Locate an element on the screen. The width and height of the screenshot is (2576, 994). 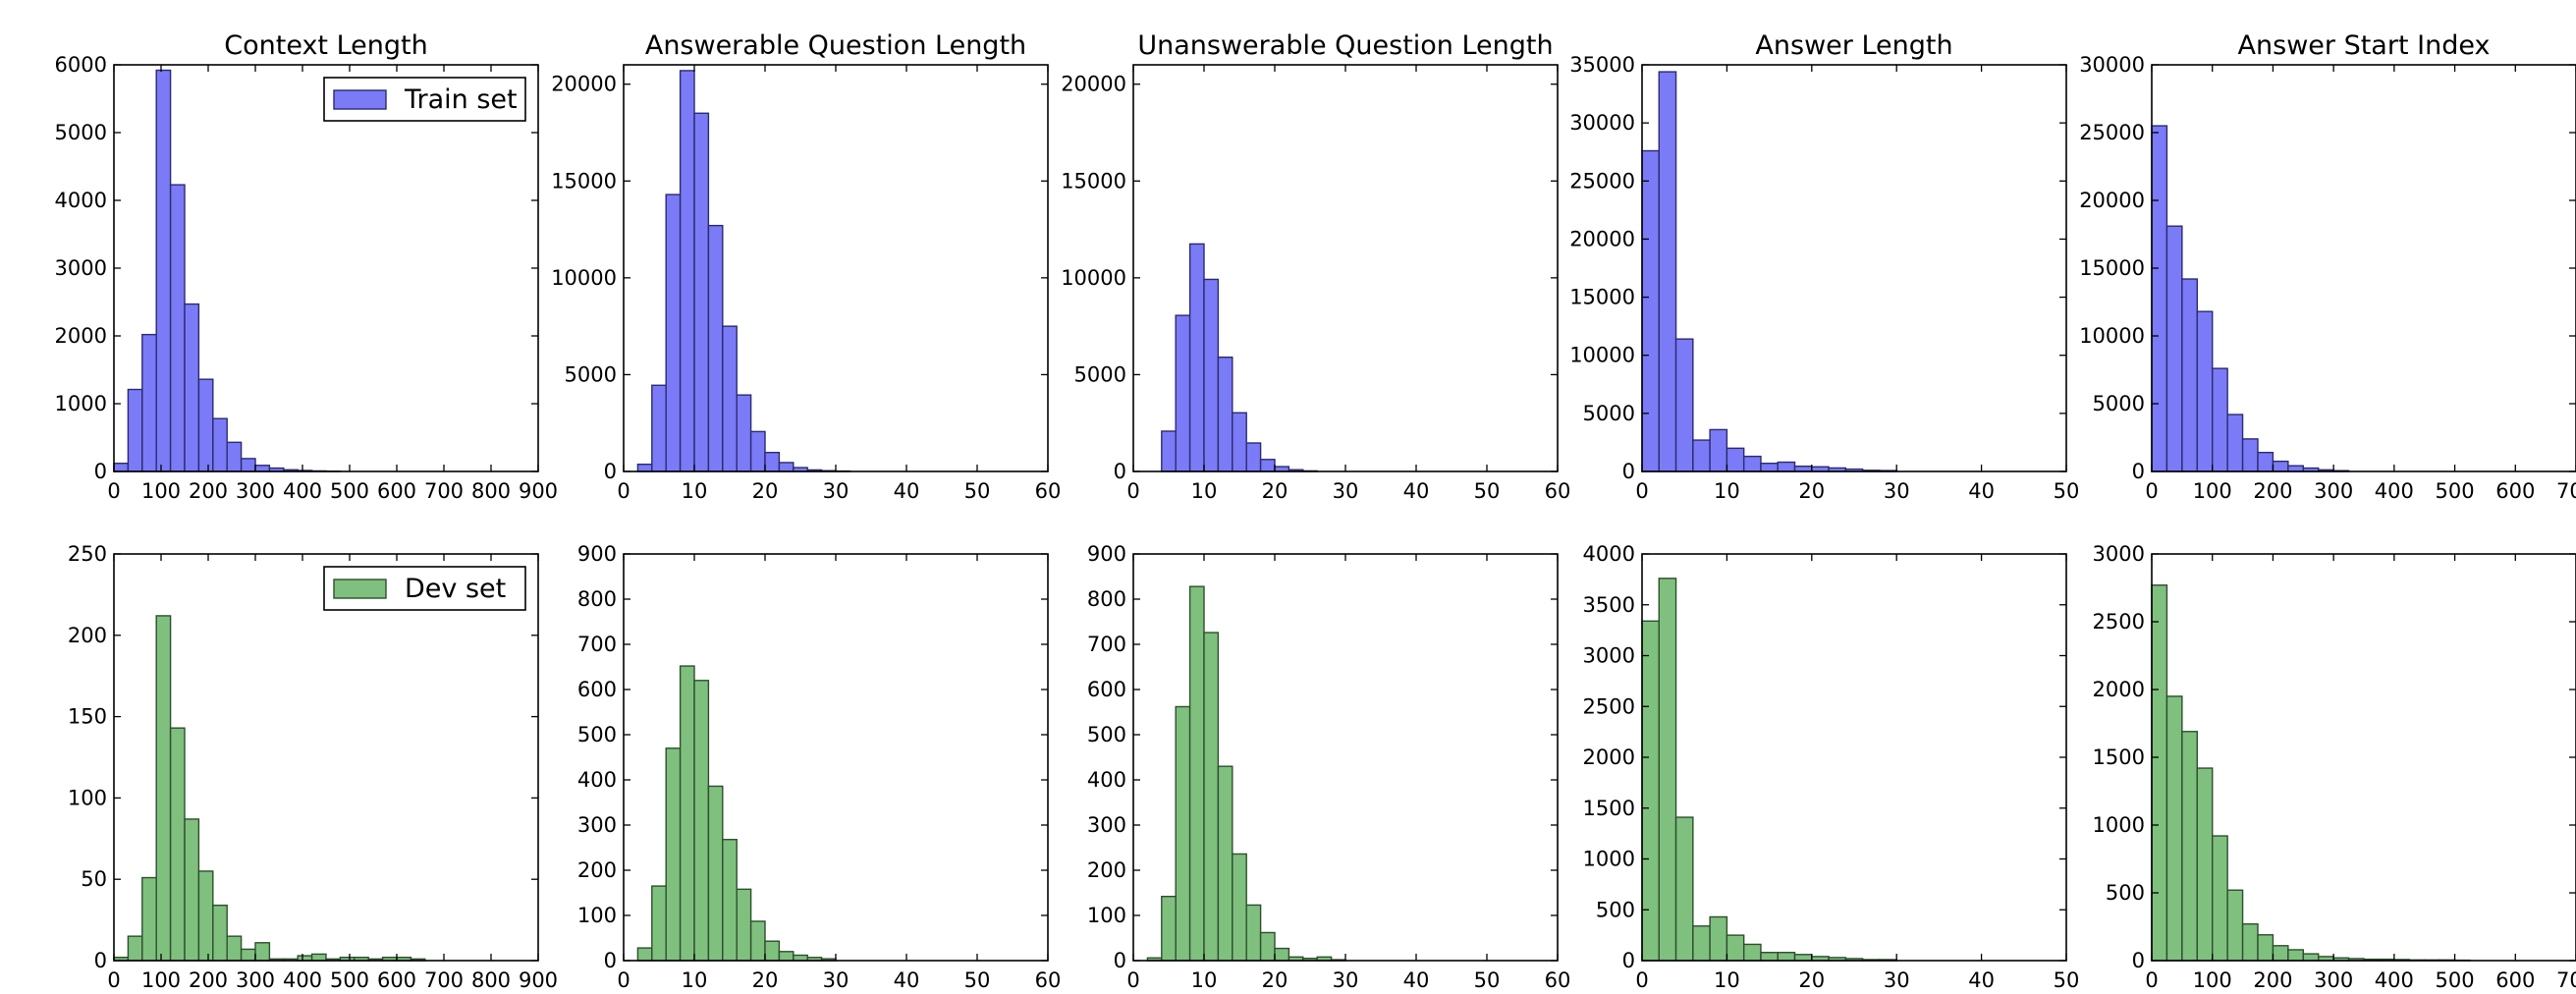
y-tick-label: 1500 is located at coordinates (2119, 757).